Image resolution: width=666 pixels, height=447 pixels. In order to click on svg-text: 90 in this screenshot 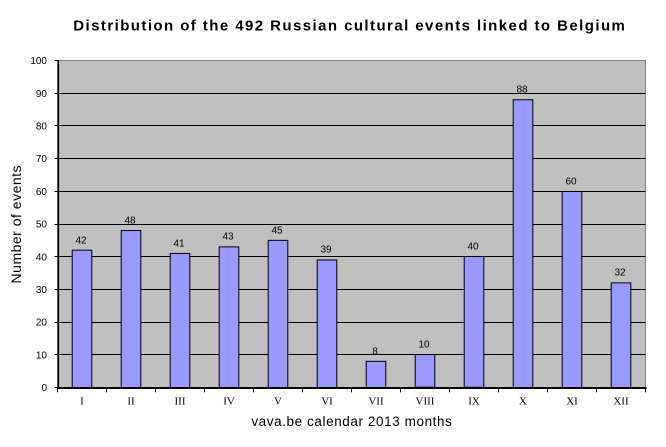, I will do `click(42, 94)`.